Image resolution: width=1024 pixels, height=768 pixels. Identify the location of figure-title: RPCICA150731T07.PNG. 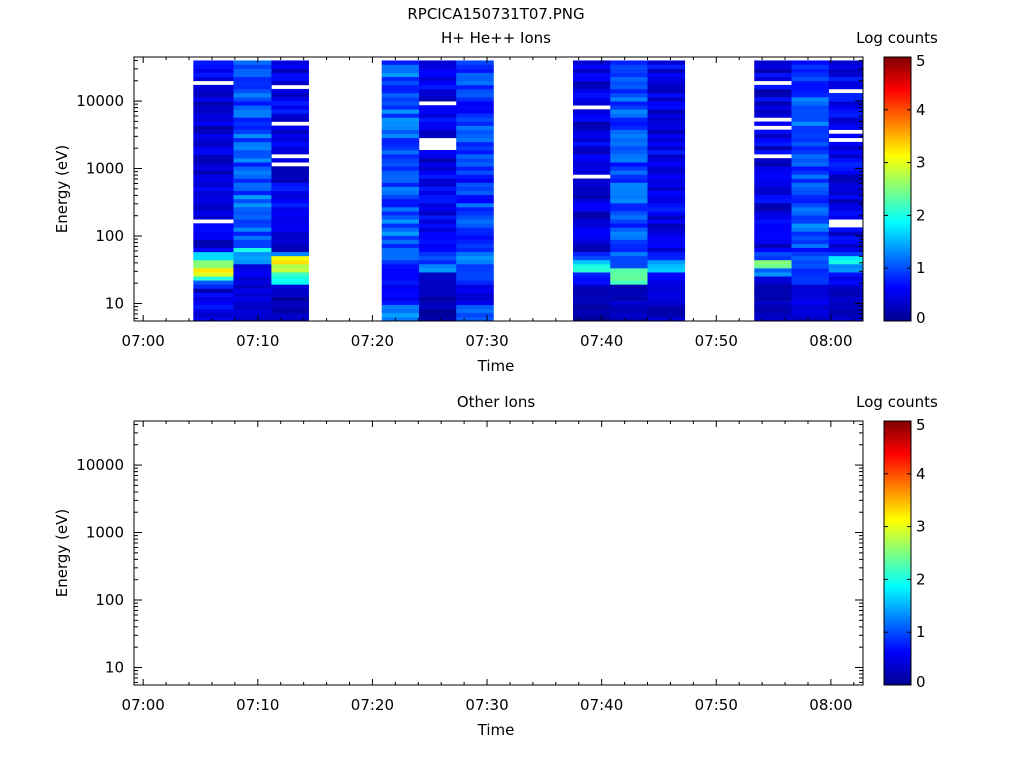
(495, 14).